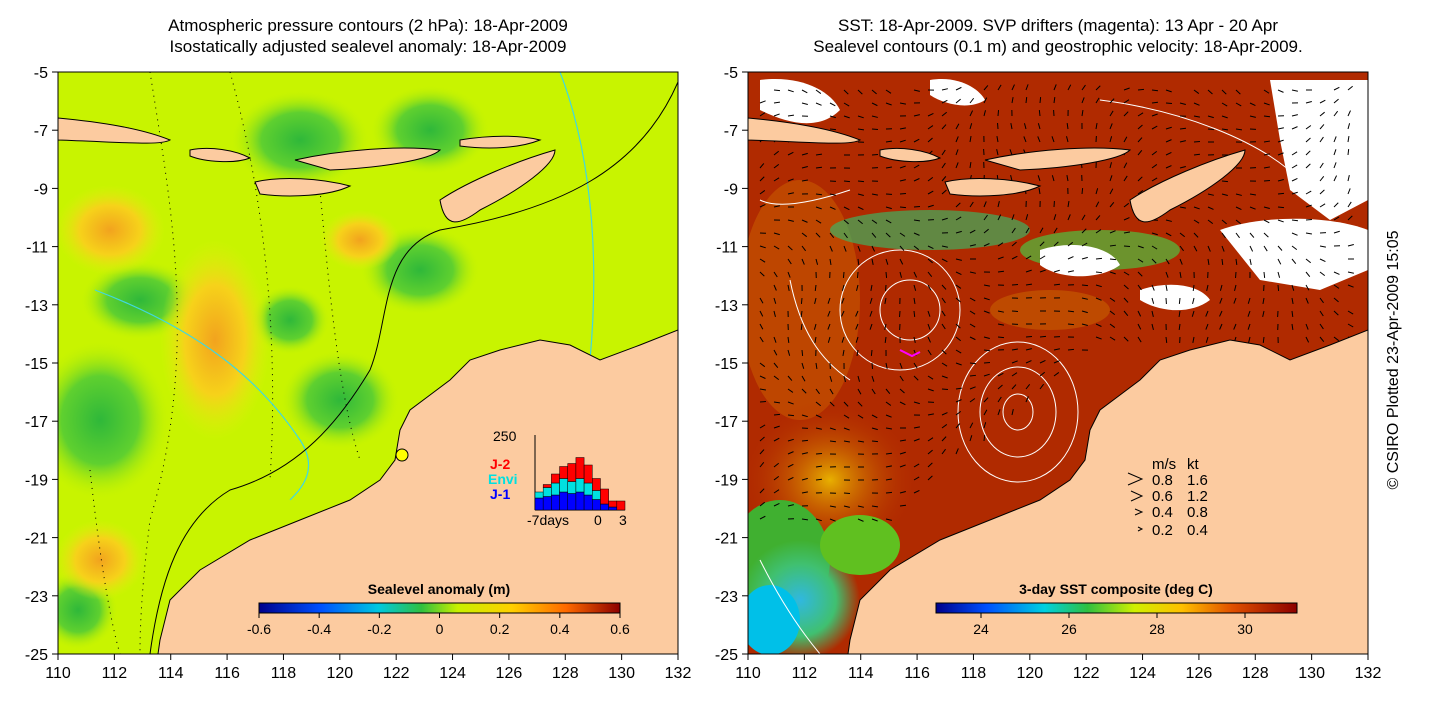  I want to click on left-y-tick-label: -21, so click(36, 539).